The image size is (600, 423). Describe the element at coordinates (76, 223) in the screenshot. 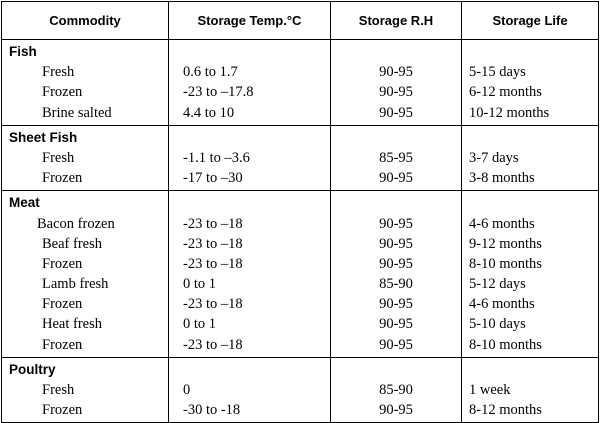

I see `commodity-name: Bacon frozen` at that location.